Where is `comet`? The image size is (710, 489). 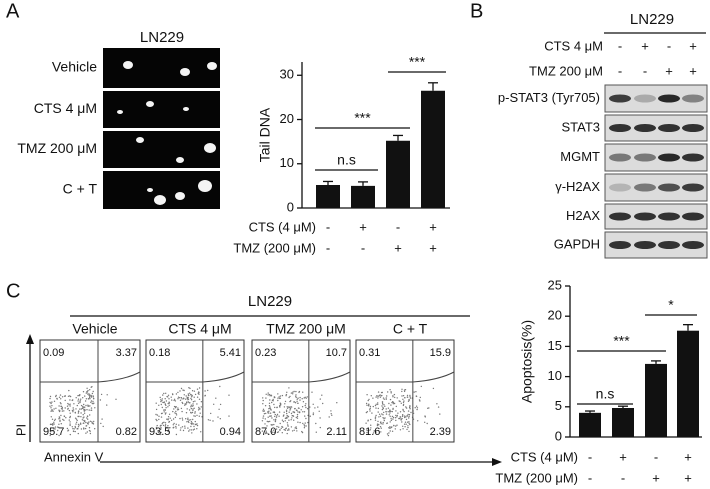
comet is located at coordinates (210, 148).